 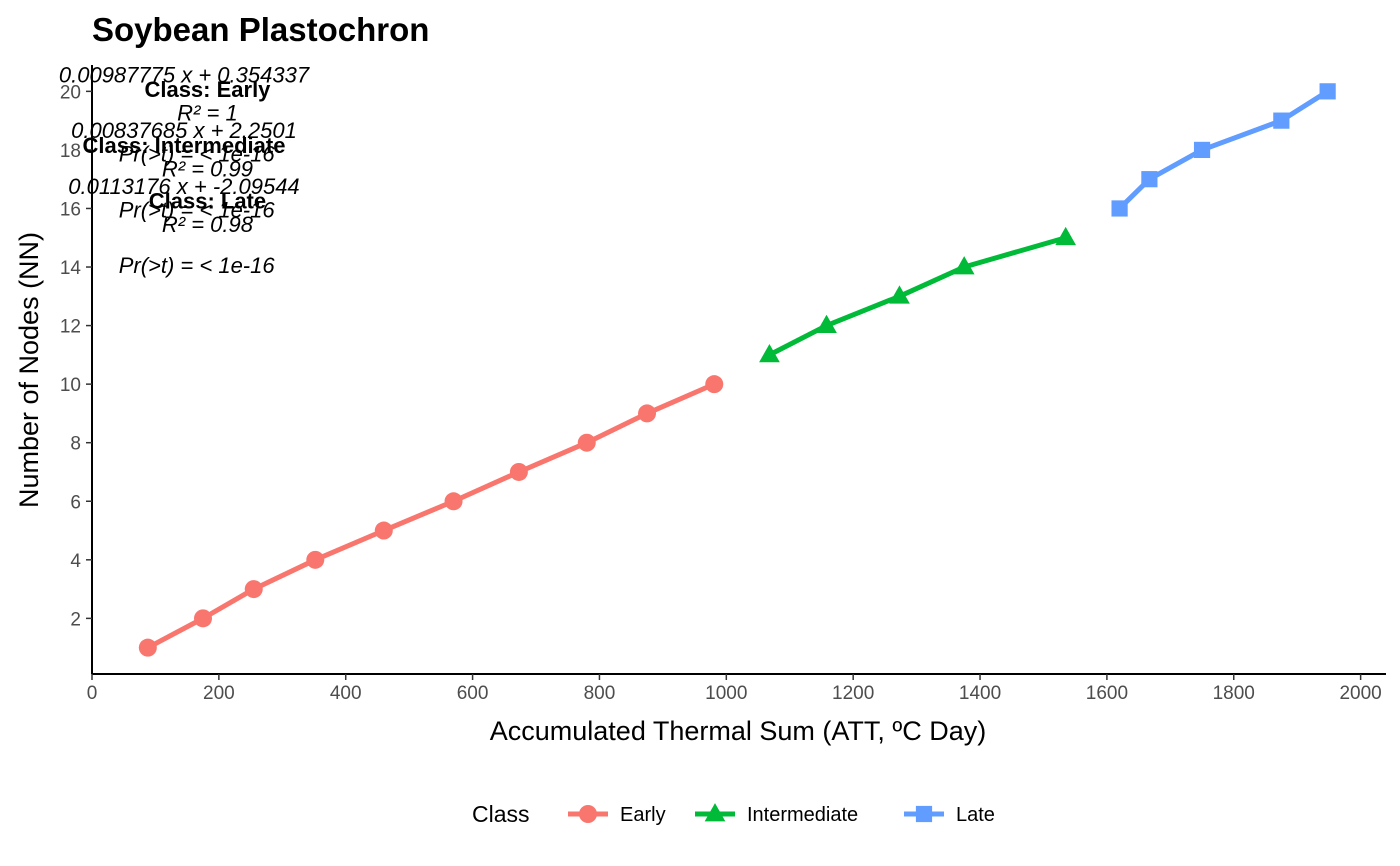 I want to click on x-tick-label: 1600, so click(x=1107, y=693).